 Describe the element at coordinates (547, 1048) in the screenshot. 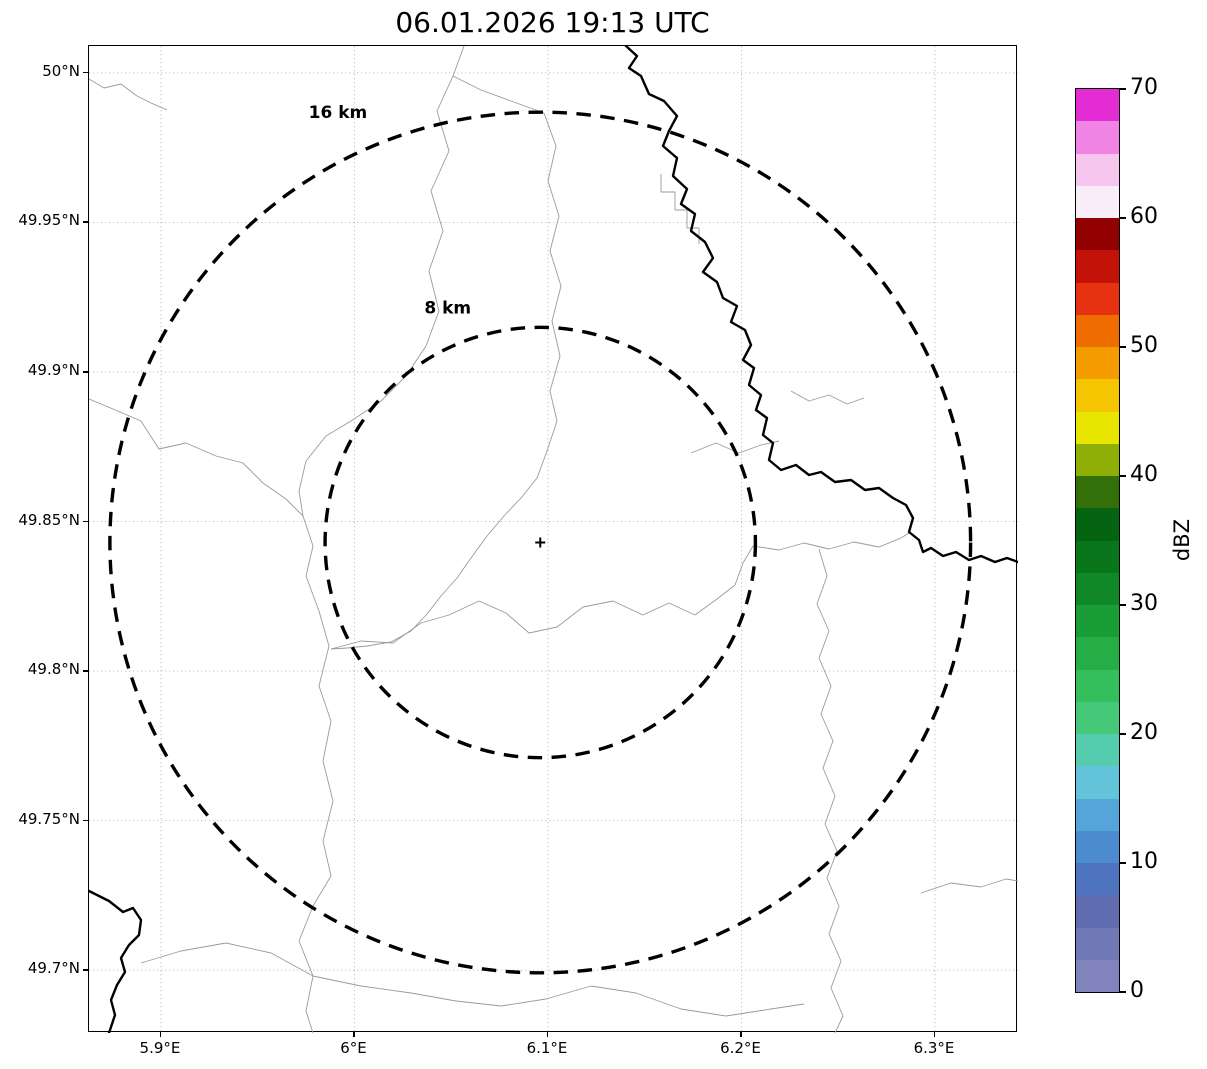

I see `x-tick-label: 6.1°E` at that location.